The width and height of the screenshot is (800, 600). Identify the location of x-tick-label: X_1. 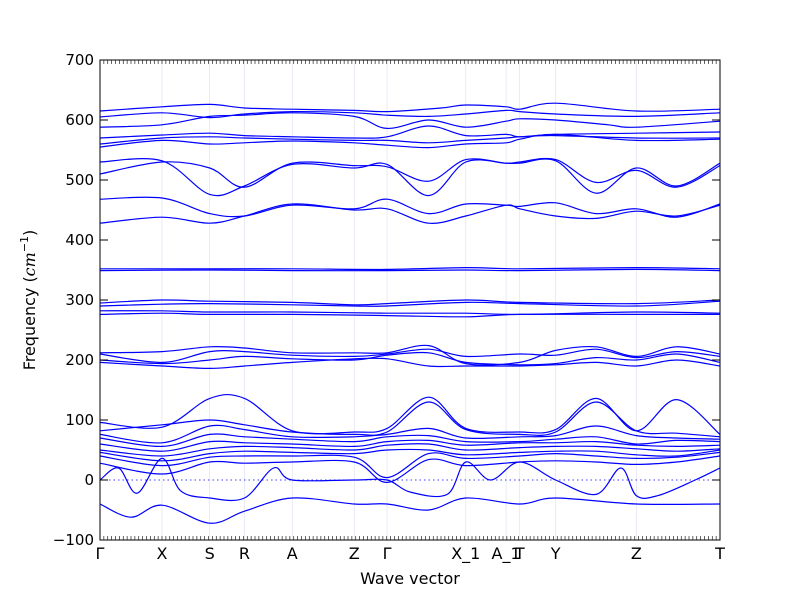
(465, 554).